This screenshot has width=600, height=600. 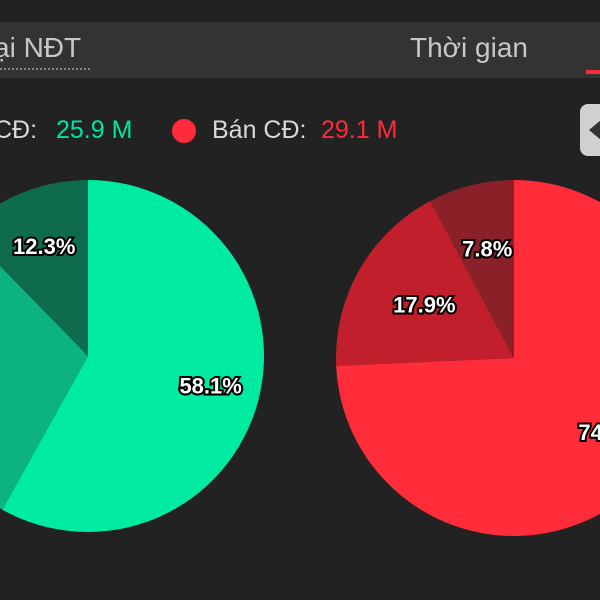 What do you see at coordinates (44, 246) in the screenshot?
I see `pie-slice-label-buy-2: 12.3%` at bounding box center [44, 246].